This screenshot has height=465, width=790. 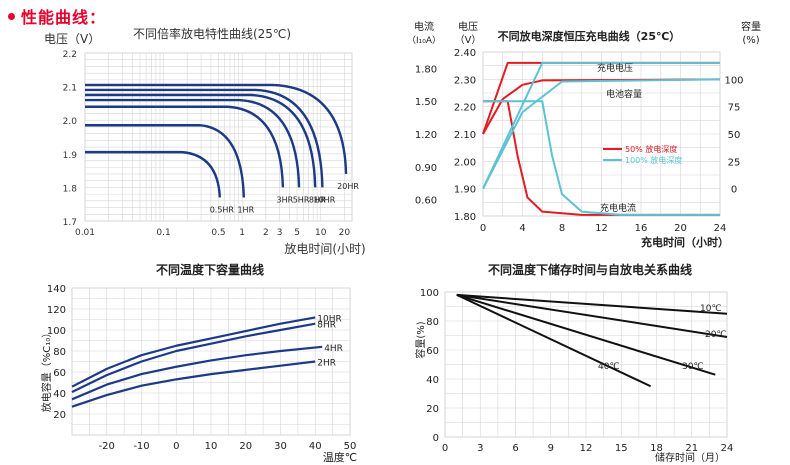 I want to click on chart1-title: 不同倍率放电特性曲线(25℃), so click(x=212, y=33).